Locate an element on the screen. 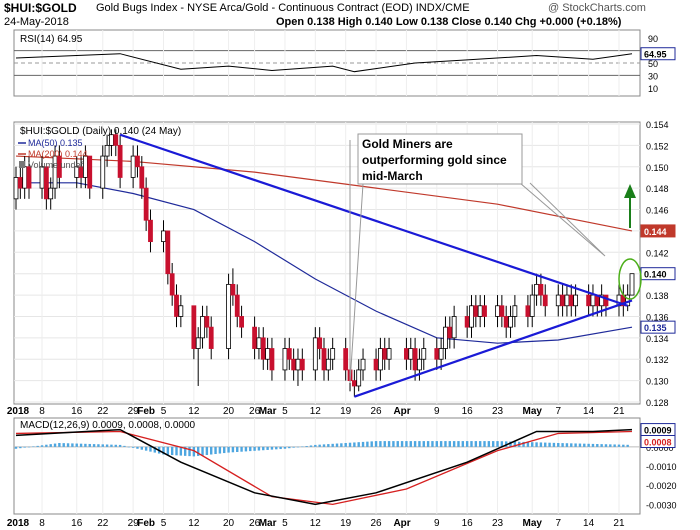 This screenshot has height=530, width=700. x-axis-label: 23 is located at coordinates (498, 523).